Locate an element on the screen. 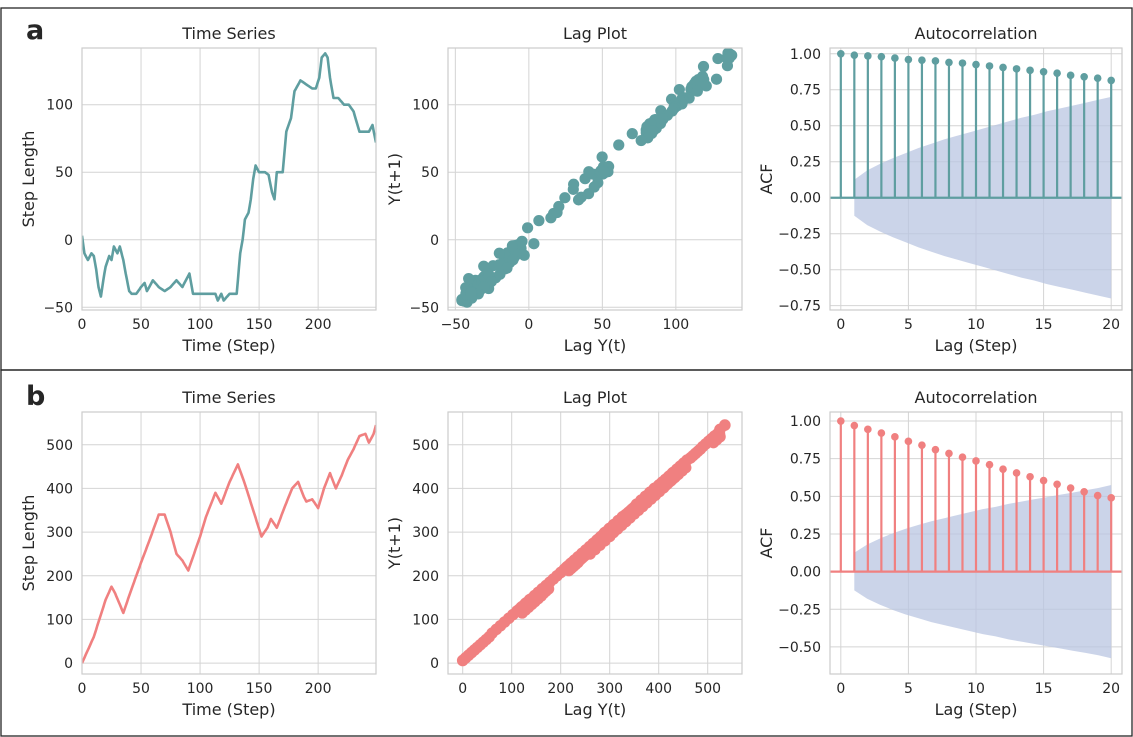 The image size is (1133, 737). y-tick-label: 1.00 is located at coordinates (805, 55).